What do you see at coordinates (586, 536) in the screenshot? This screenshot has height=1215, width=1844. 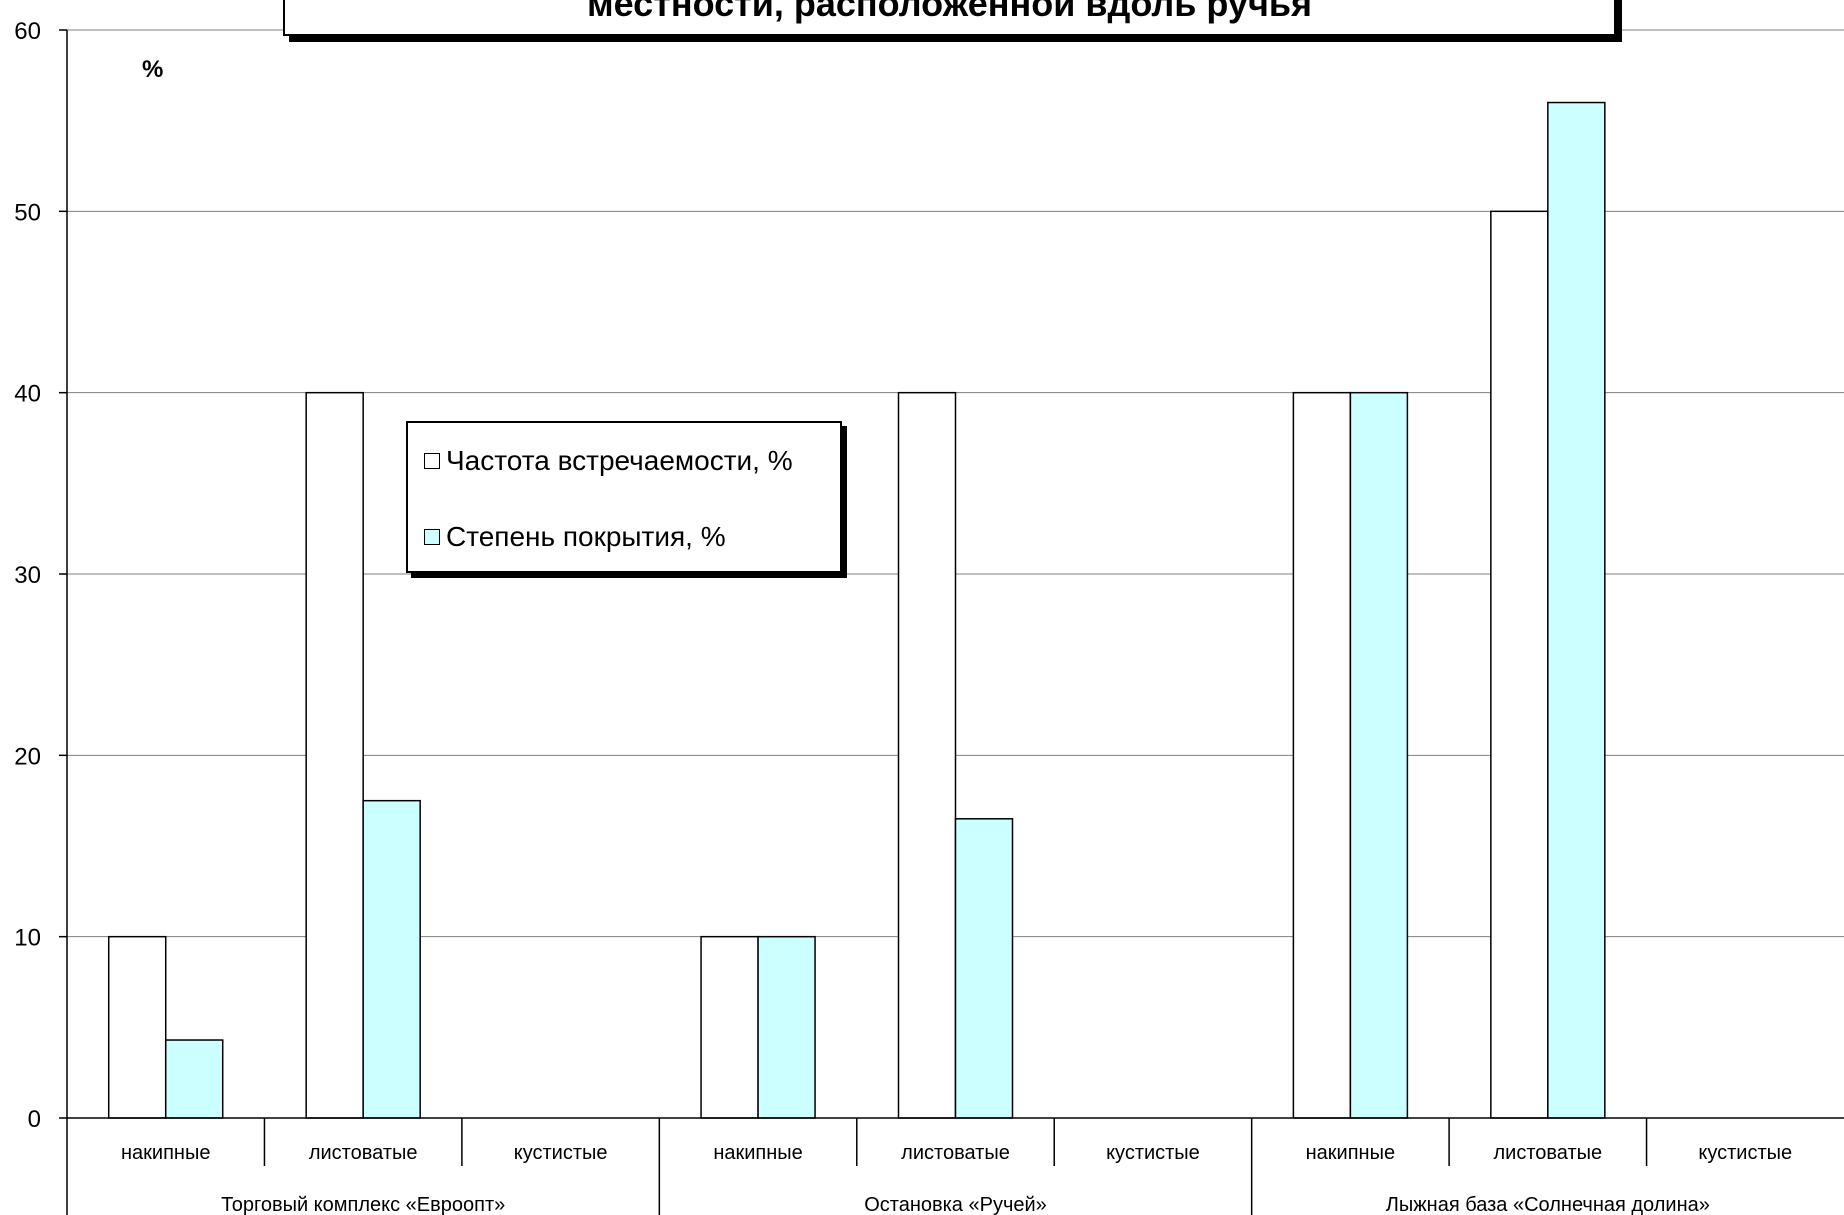 I see `legend-label-coverage: Степень покрытия, %` at bounding box center [586, 536].